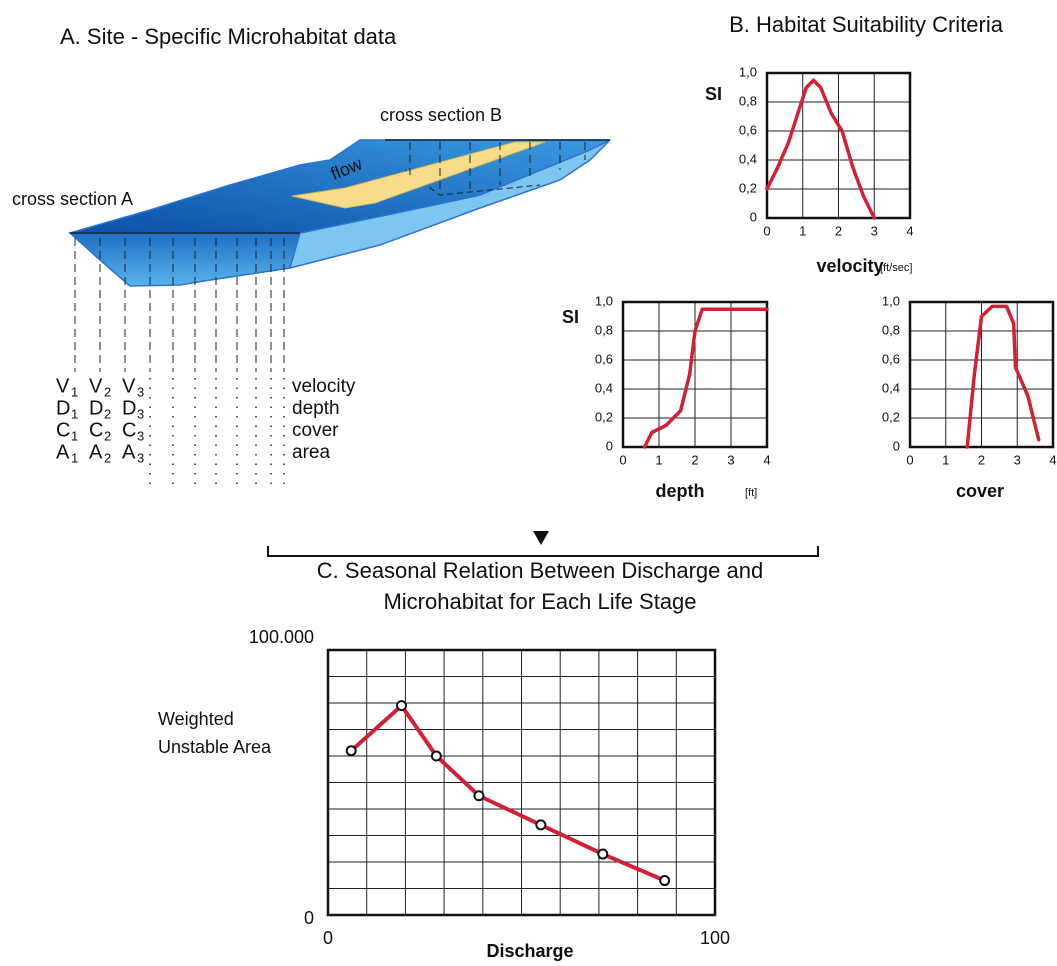  What do you see at coordinates (751, 493) in the screenshot?
I see `x-axis-unit: [ft]` at bounding box center [751, 493].